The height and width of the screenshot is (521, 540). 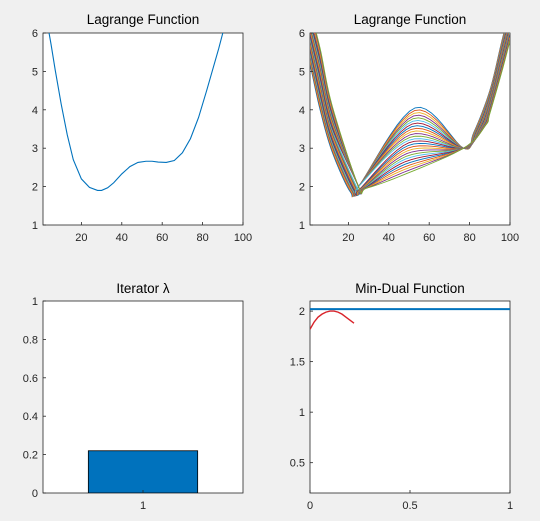 I want to click on y-tick-label: 0.2, so click(x=30, y=456).